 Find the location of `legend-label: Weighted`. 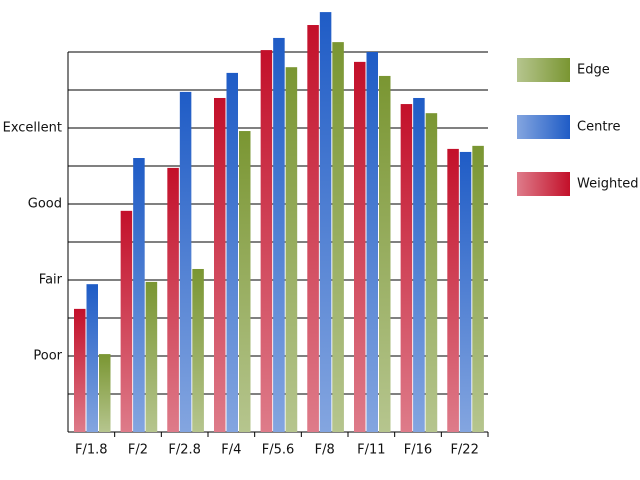

legend-label: Weighted is located at coordinates (608, 184).